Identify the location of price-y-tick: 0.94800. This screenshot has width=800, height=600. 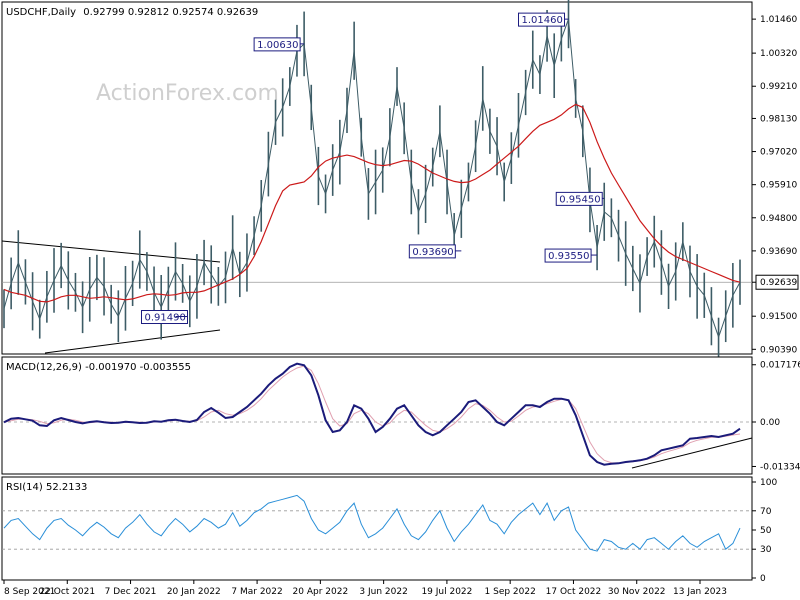
(778, 219).